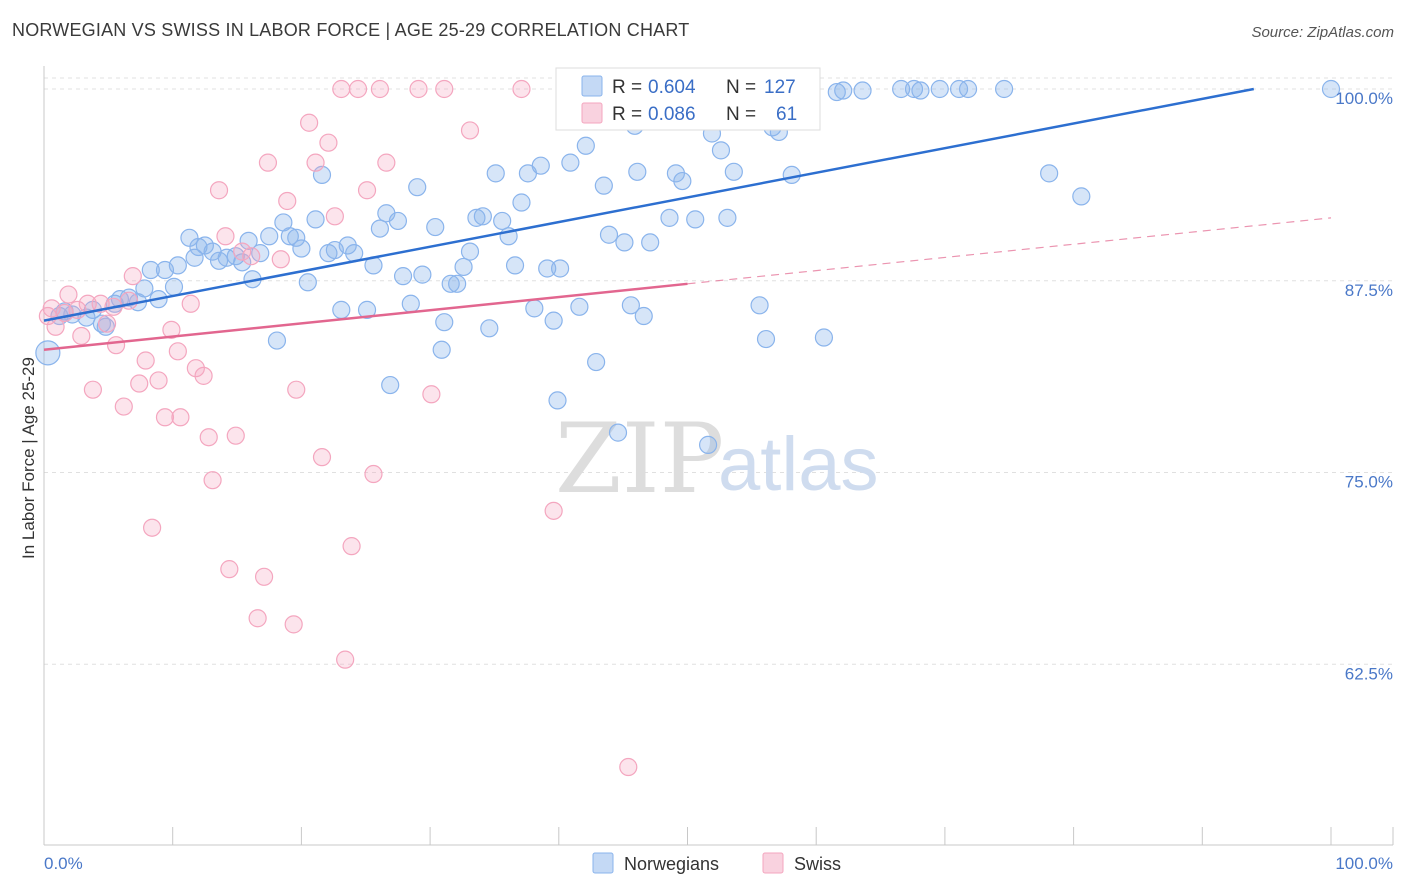 The width and height of the screenshot is (1406, 892). What do you see at coordinates (1364, 98) in the screenshot?
I see `y-tick-label-0: 100.0%` at bounding box center [1364, 98].